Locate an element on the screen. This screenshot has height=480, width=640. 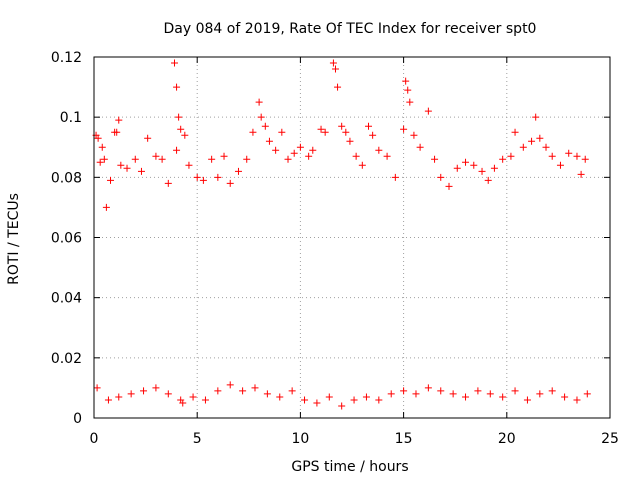
y-tick-label: 0.02 is located at coordinates (66, 359).